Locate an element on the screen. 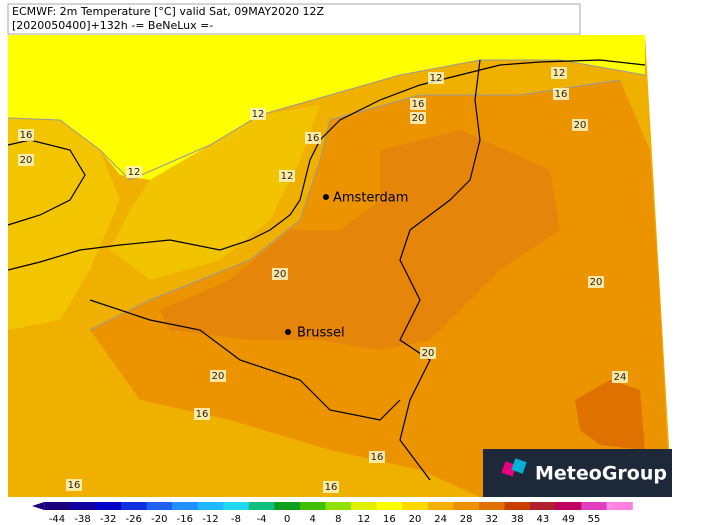 The width and height of the screenshot is (725, 525). colorbar-tick-label: -44 is located at coordinates (57, 519).